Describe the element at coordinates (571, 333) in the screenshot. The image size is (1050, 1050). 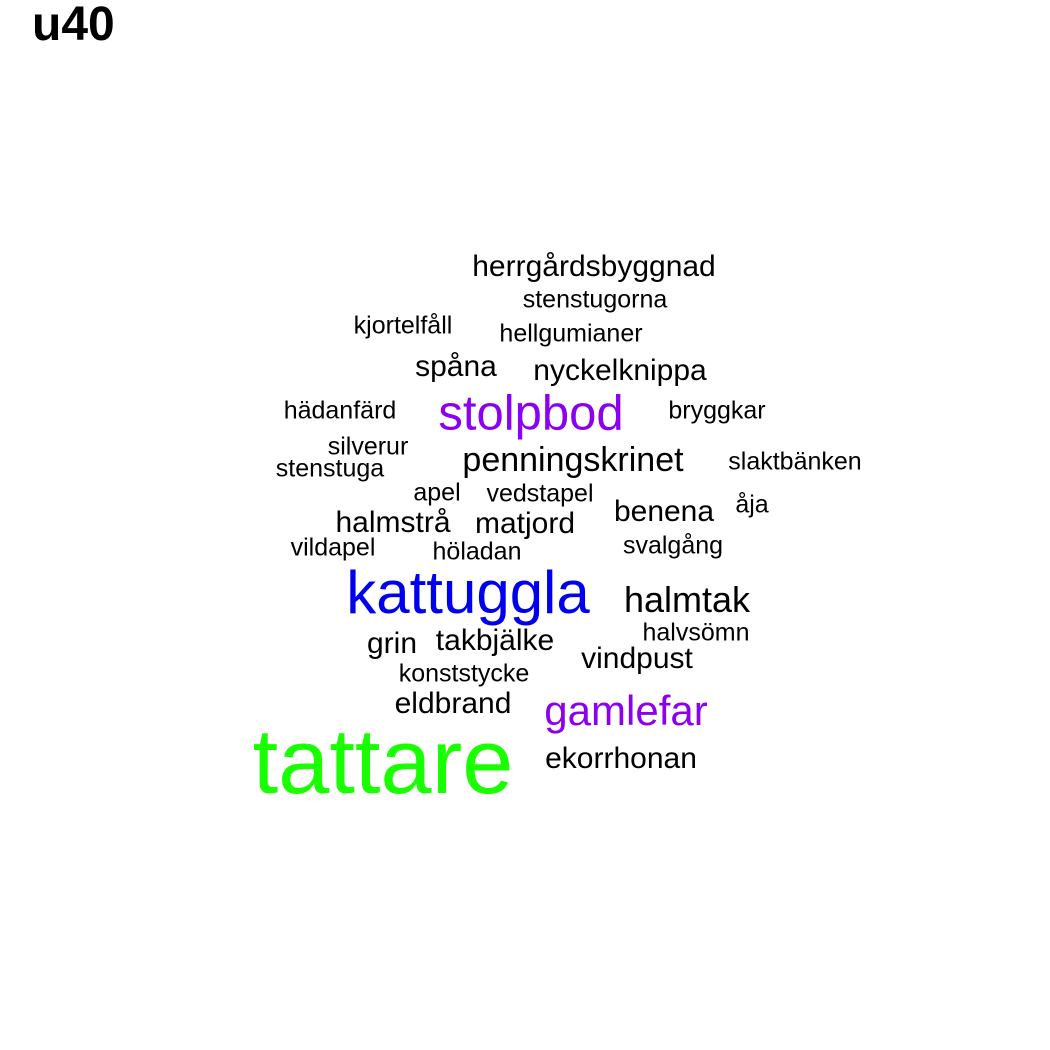
I see `cloud-word: hellgumianer` at that location.